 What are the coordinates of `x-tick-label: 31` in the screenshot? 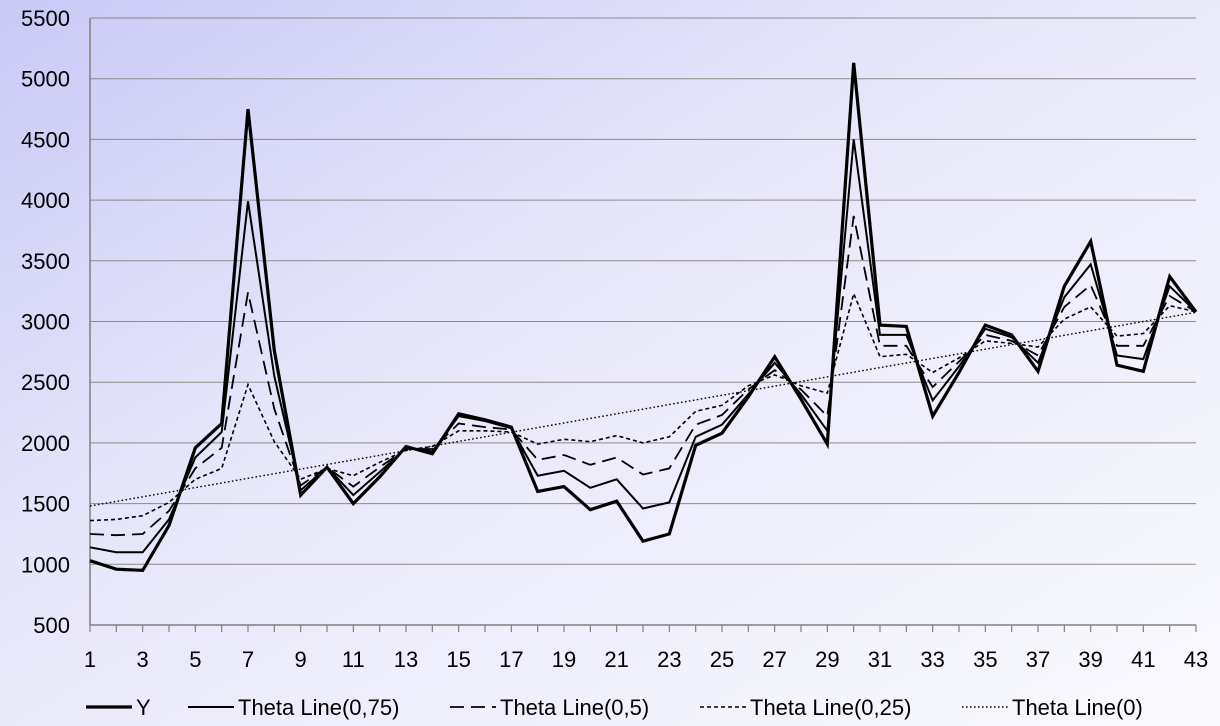 It's located at (880, 659).